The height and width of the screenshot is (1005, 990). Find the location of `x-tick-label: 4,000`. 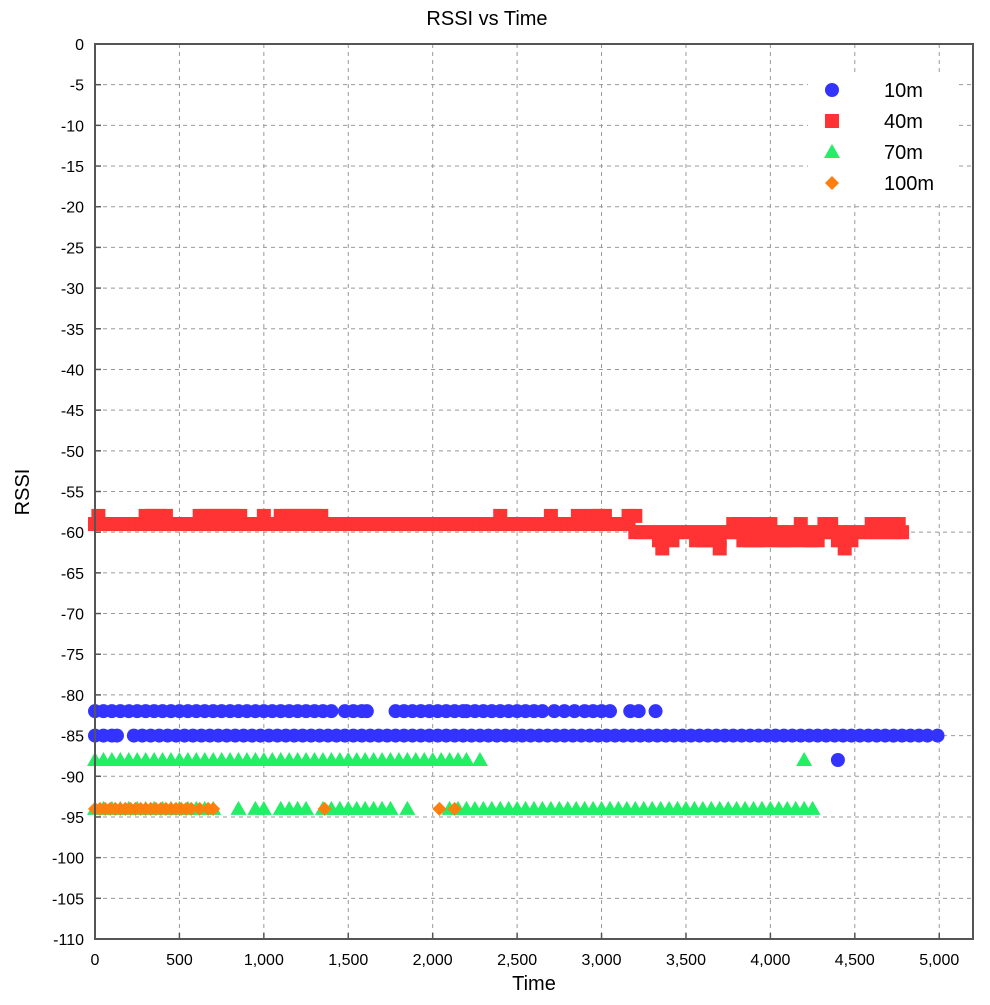

x-tick-label: 4,000 is located at coordinates (770, 960).